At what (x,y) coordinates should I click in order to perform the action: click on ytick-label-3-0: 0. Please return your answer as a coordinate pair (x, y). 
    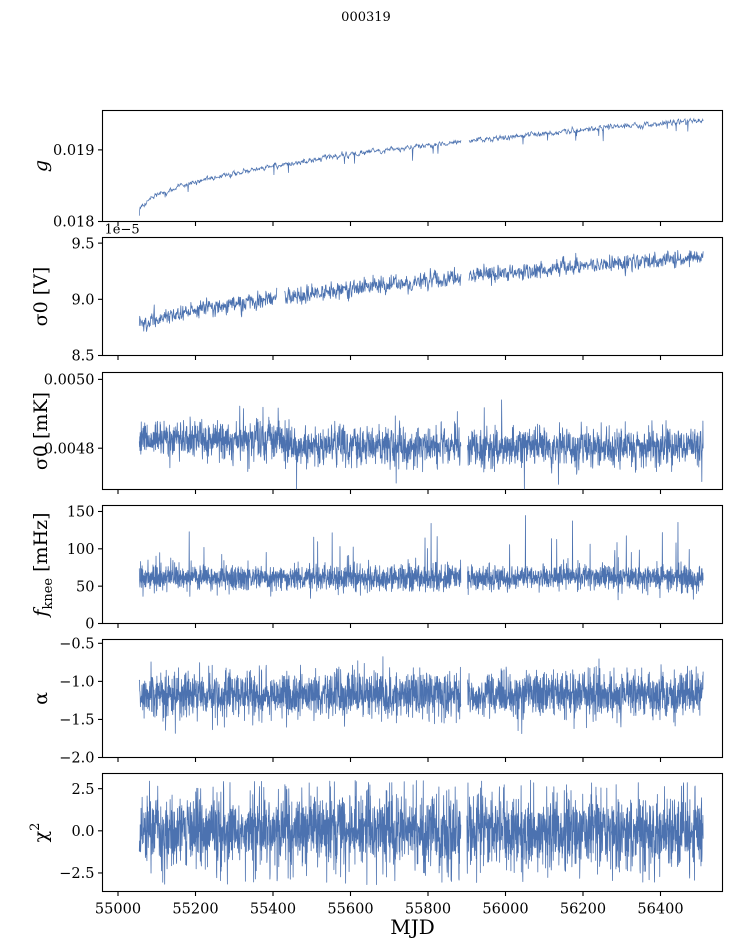
    Looking at the image, I should click on (89, 625).